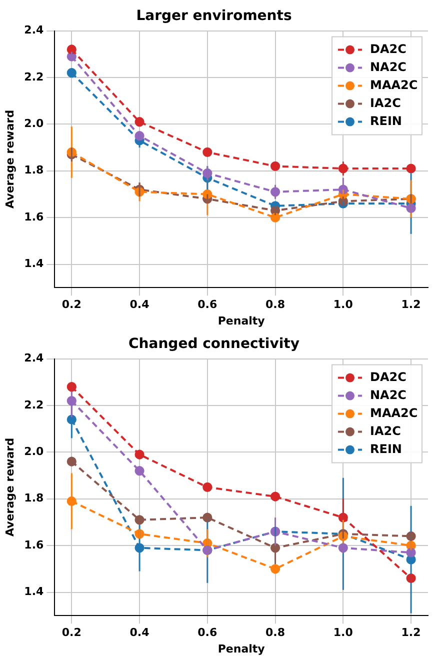  I want to click on chart-title: Changed connectivity, so click(214, 344).